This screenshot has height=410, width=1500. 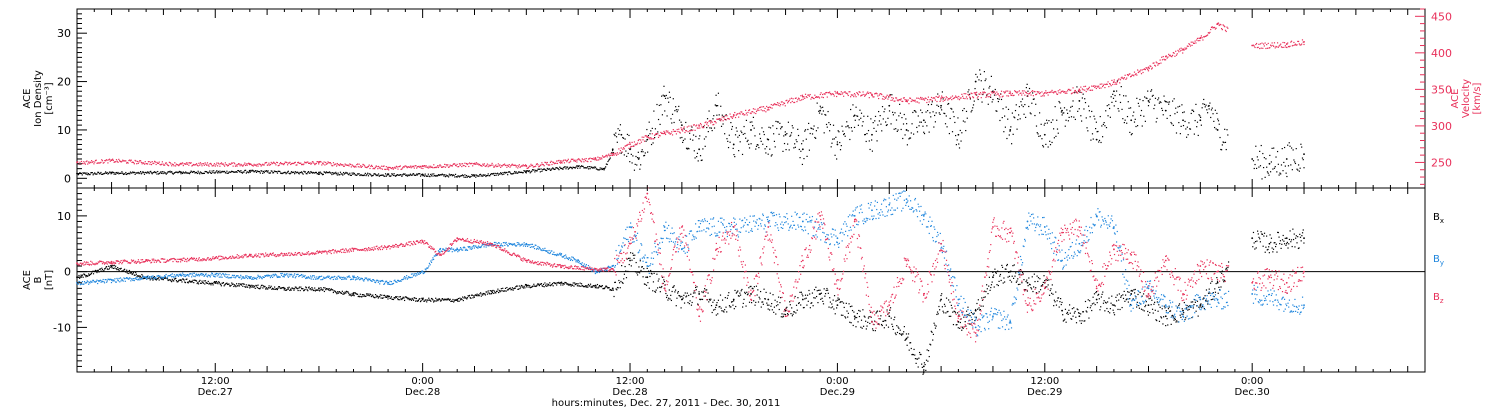 I want to click on velocity-axis-tick-label: 400, so click(x=1441, y=53).